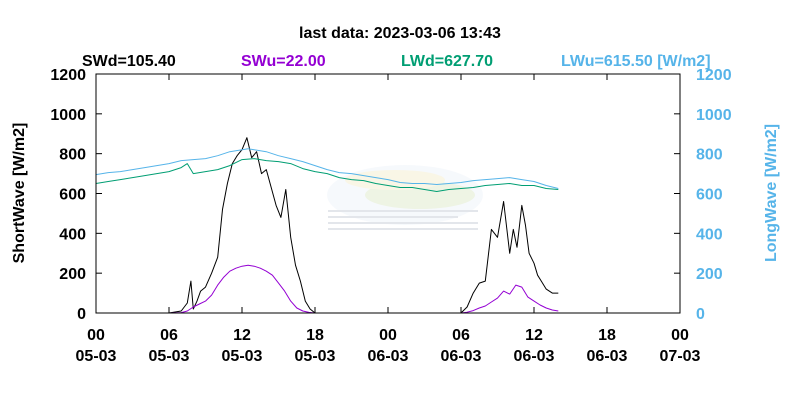  I want to click on xtick-label-date-4: 06-03, so click(388, 356).